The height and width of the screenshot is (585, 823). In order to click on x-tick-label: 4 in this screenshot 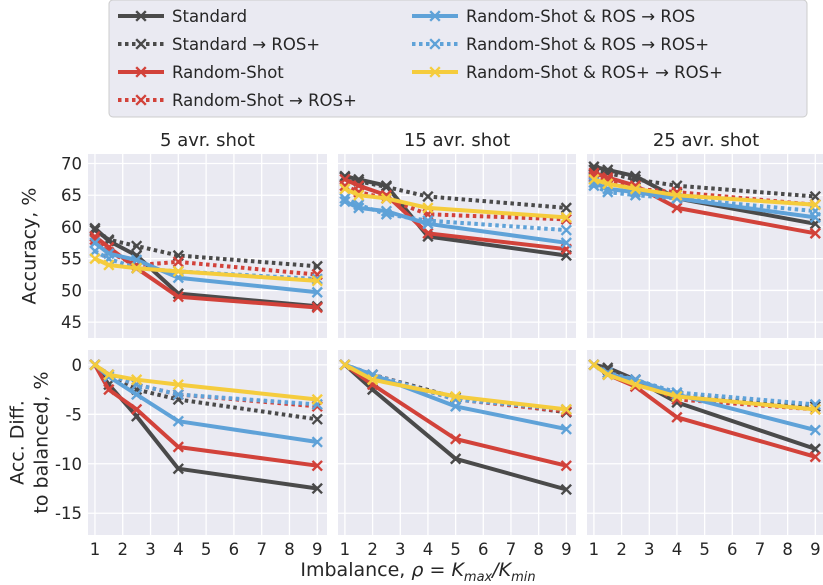, I will do `click(677, 549)`.